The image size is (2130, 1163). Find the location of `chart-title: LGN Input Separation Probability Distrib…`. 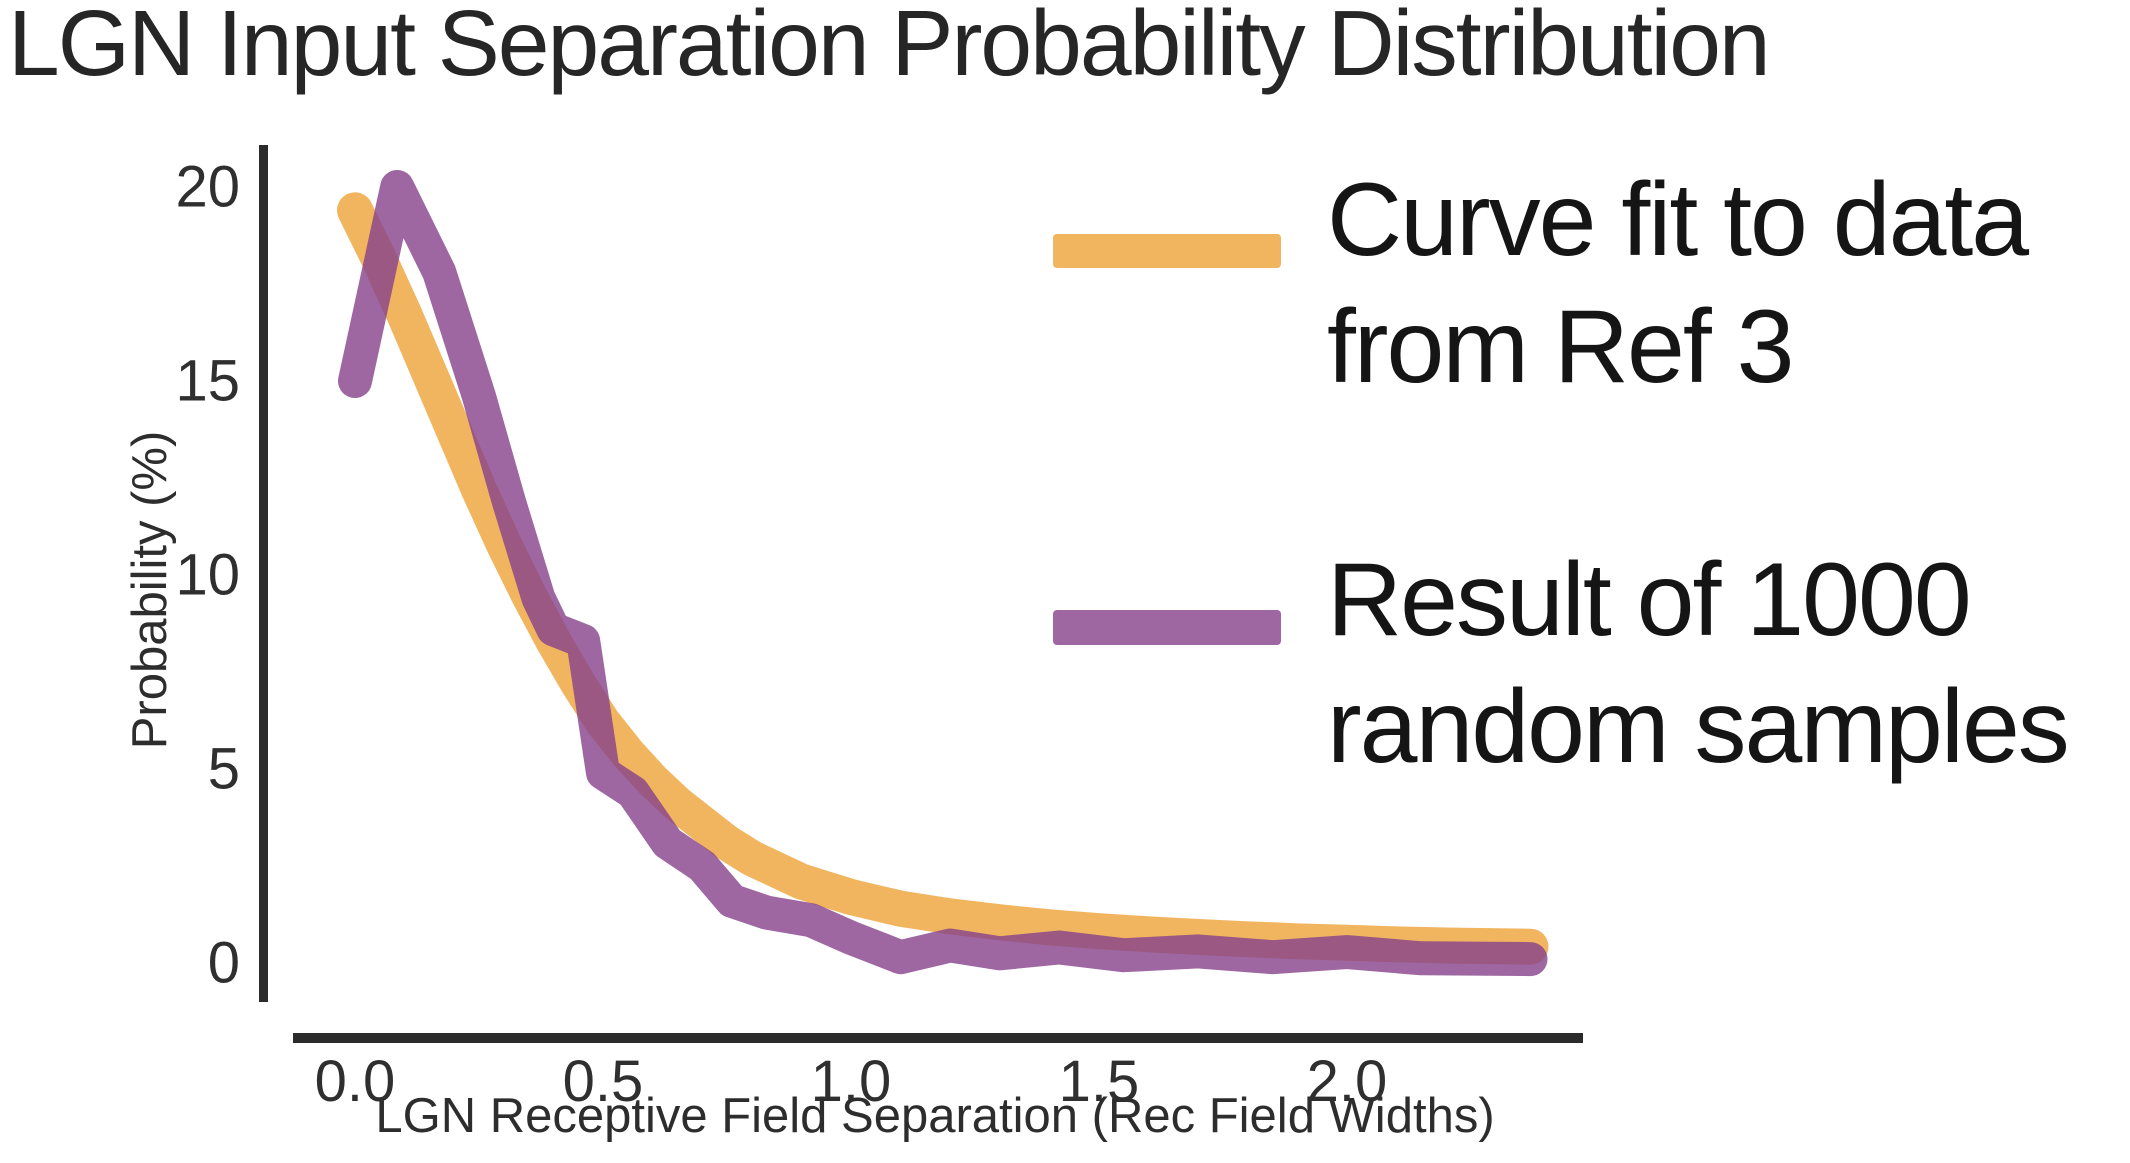

chart-title: LGN Input Separation Probability Distrib… is located at coordinates (889, 47).